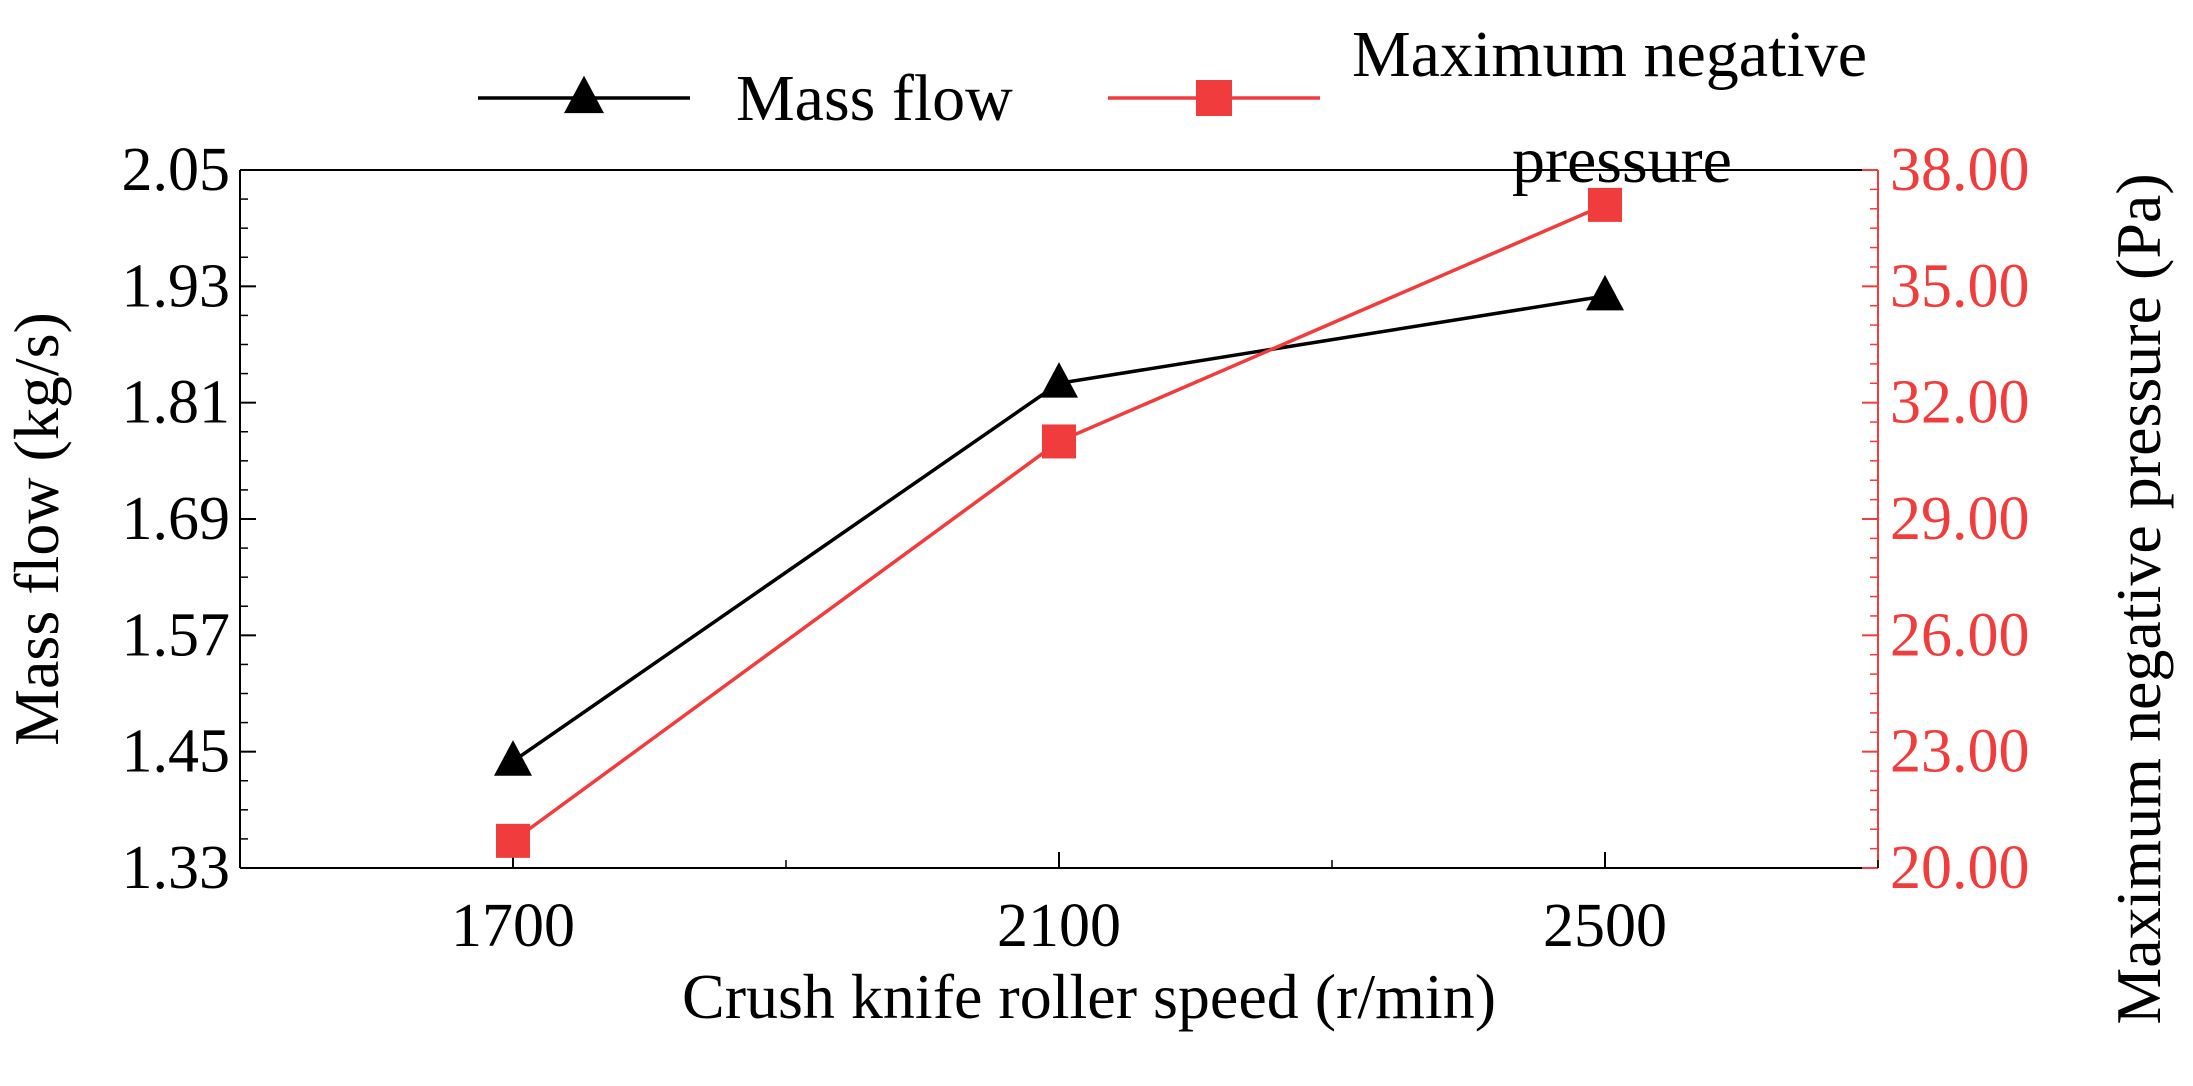  I want to click on legend-mass-flow-marker, so click(584, 94).